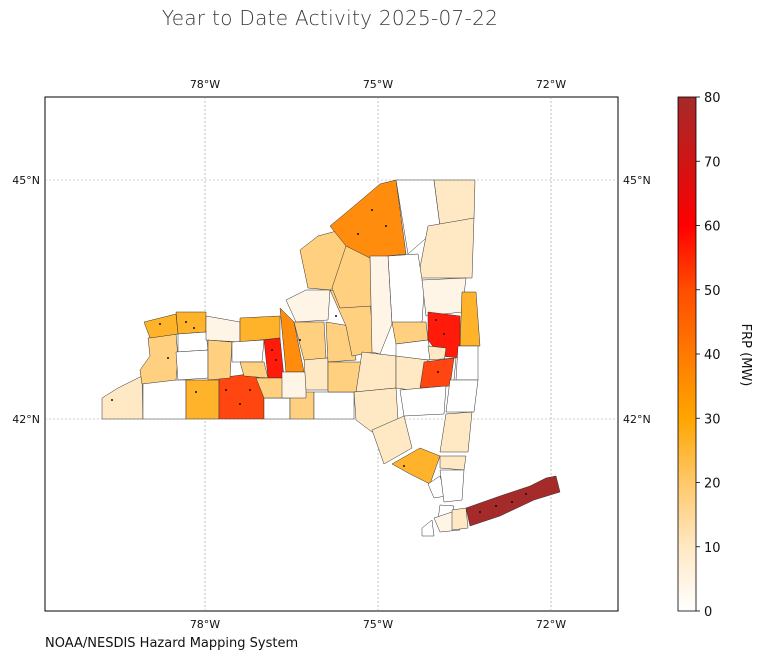 The height and width of the screenshot is (663, 760). Describe the element at coordinates (637, 300) in the screenshot. I see `lat-ticks-right: 45°N 42°N` at that location.